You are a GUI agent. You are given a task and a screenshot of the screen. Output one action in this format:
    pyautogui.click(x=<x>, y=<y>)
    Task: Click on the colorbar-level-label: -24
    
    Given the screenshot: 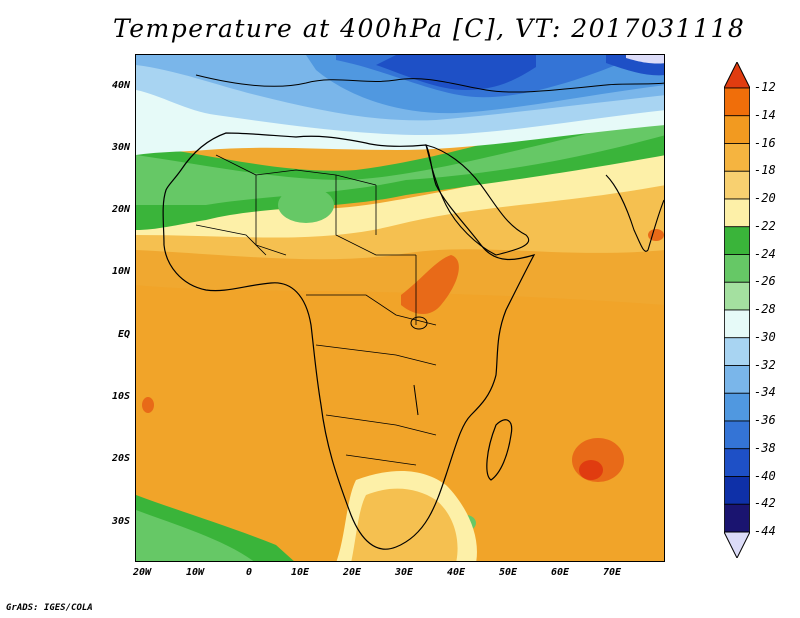 What is the action you would take?
    pyautogui.click(x=765, y=253)
    